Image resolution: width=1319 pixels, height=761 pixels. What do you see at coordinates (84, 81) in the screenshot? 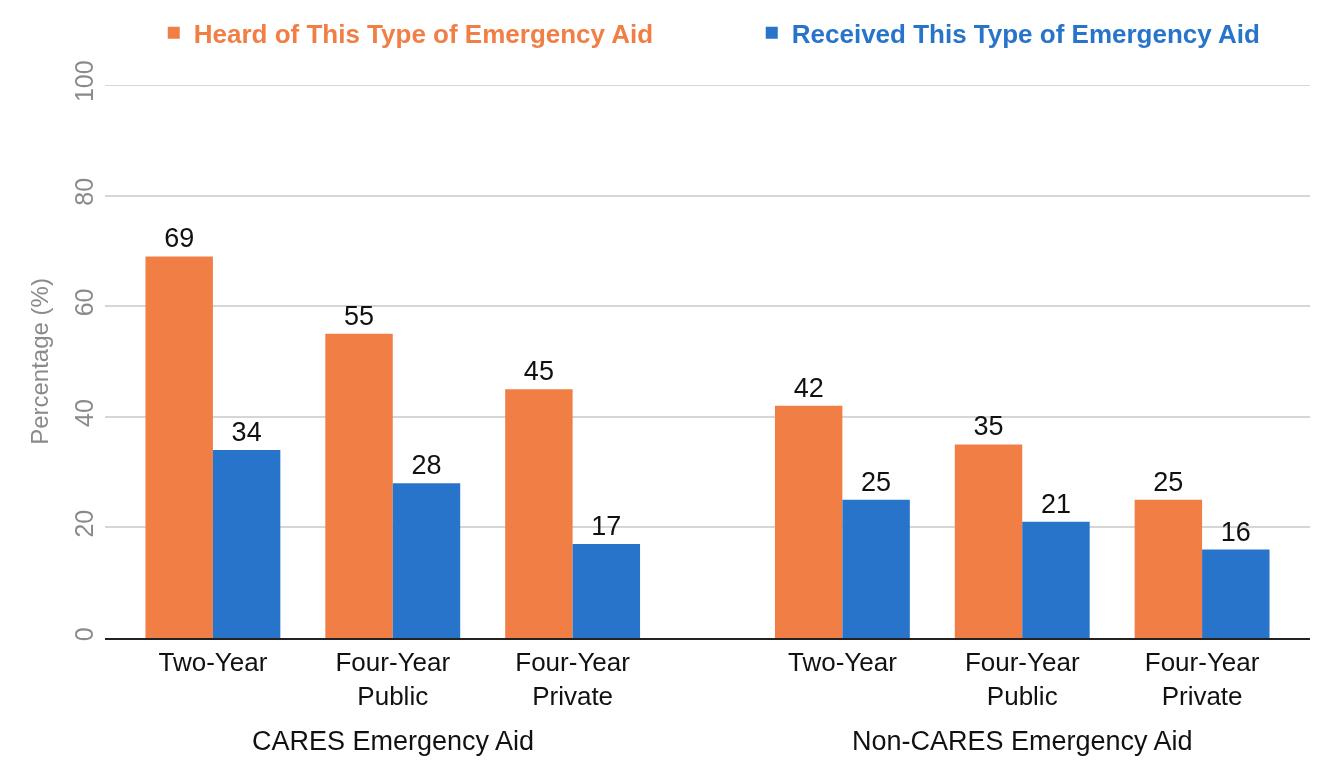
I see `y-tick-label: 100` at bounding box center [84, 81].